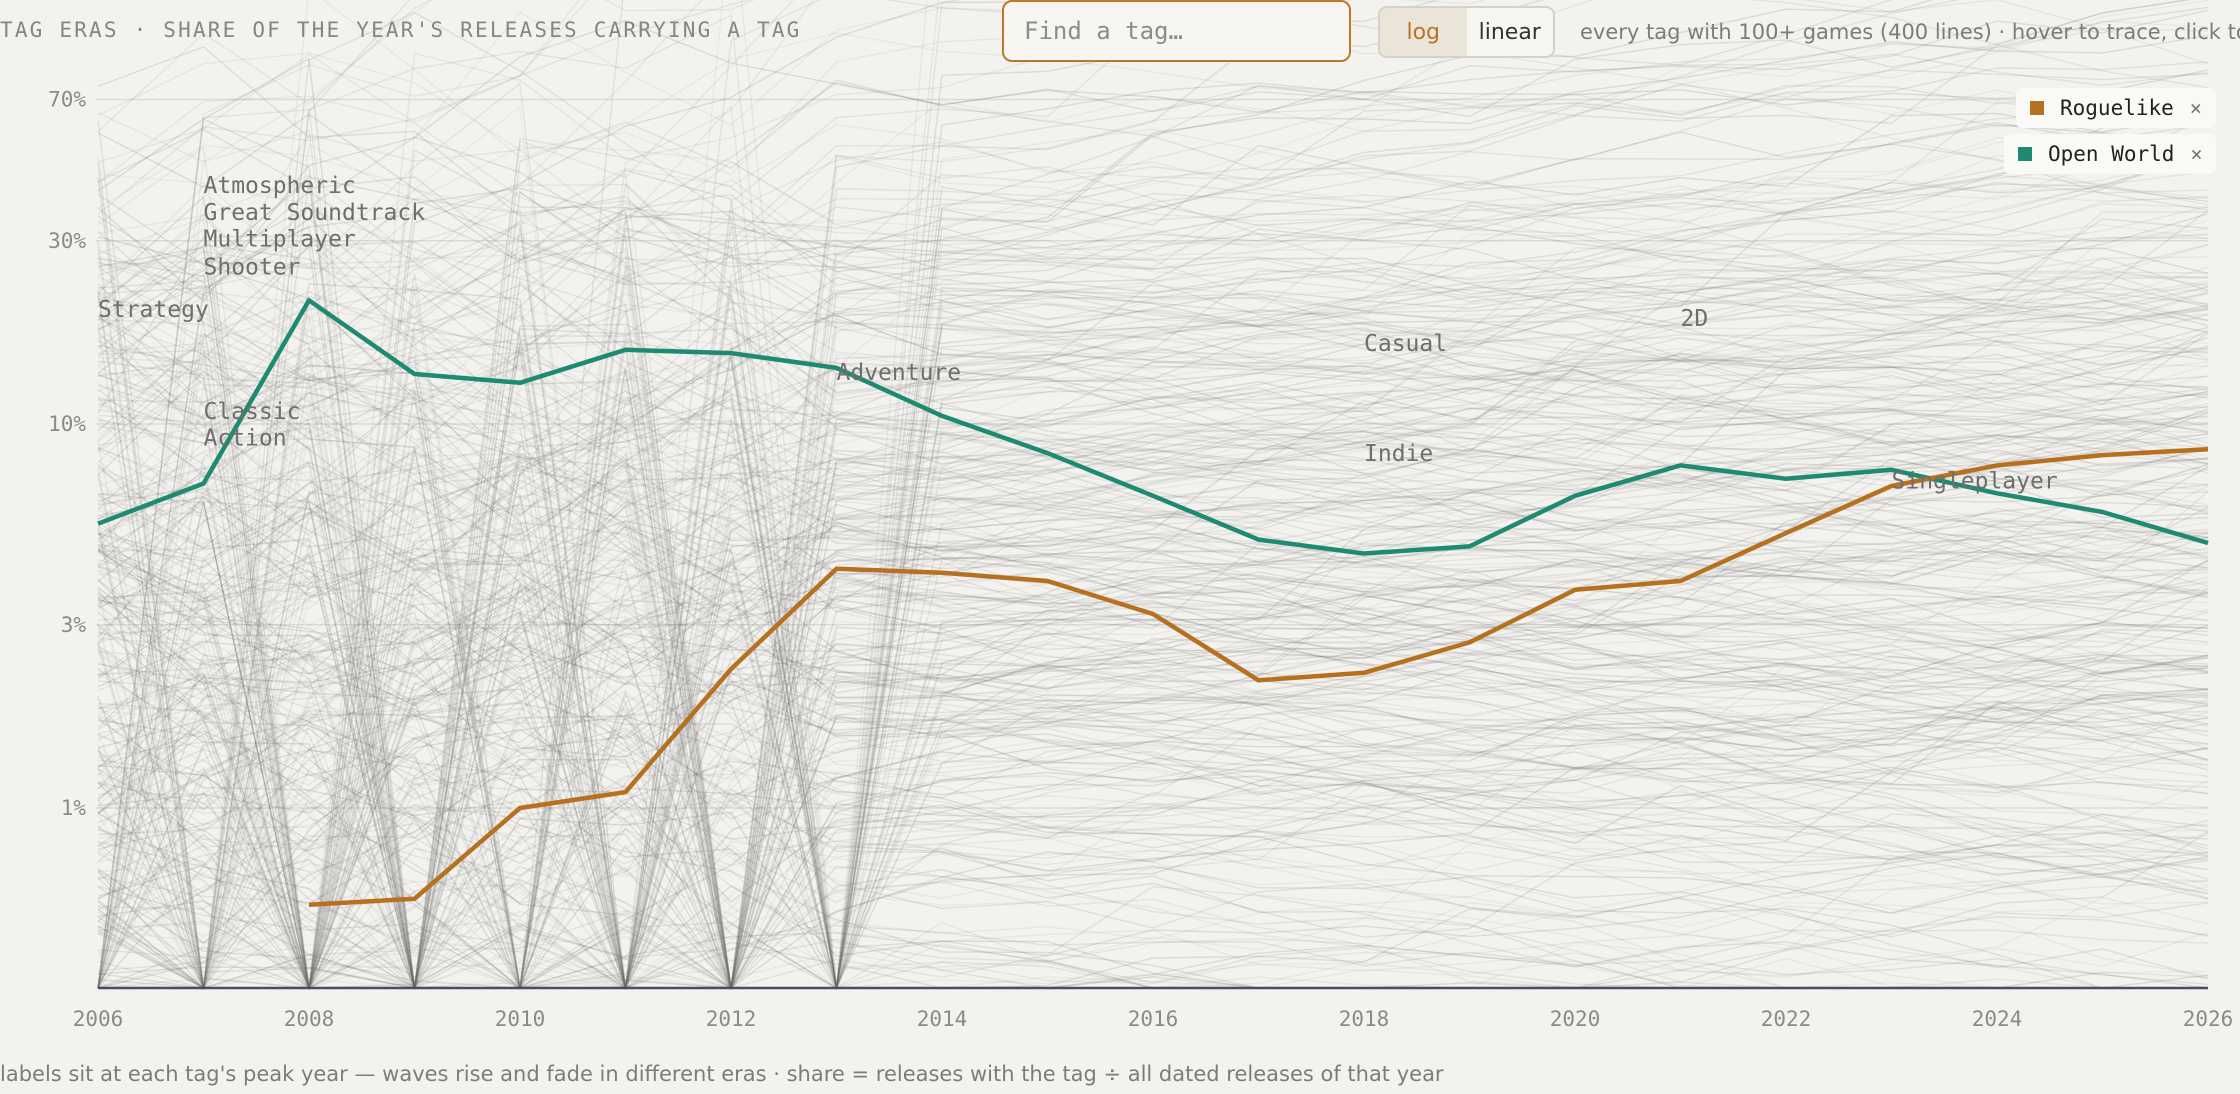 The image size is (2240, 1094). What do you see at coordinates (1975, 481) in the screenshot?
I see `peak-label-singleplayer: Singleplayer` at bounding box center [1975, 481].